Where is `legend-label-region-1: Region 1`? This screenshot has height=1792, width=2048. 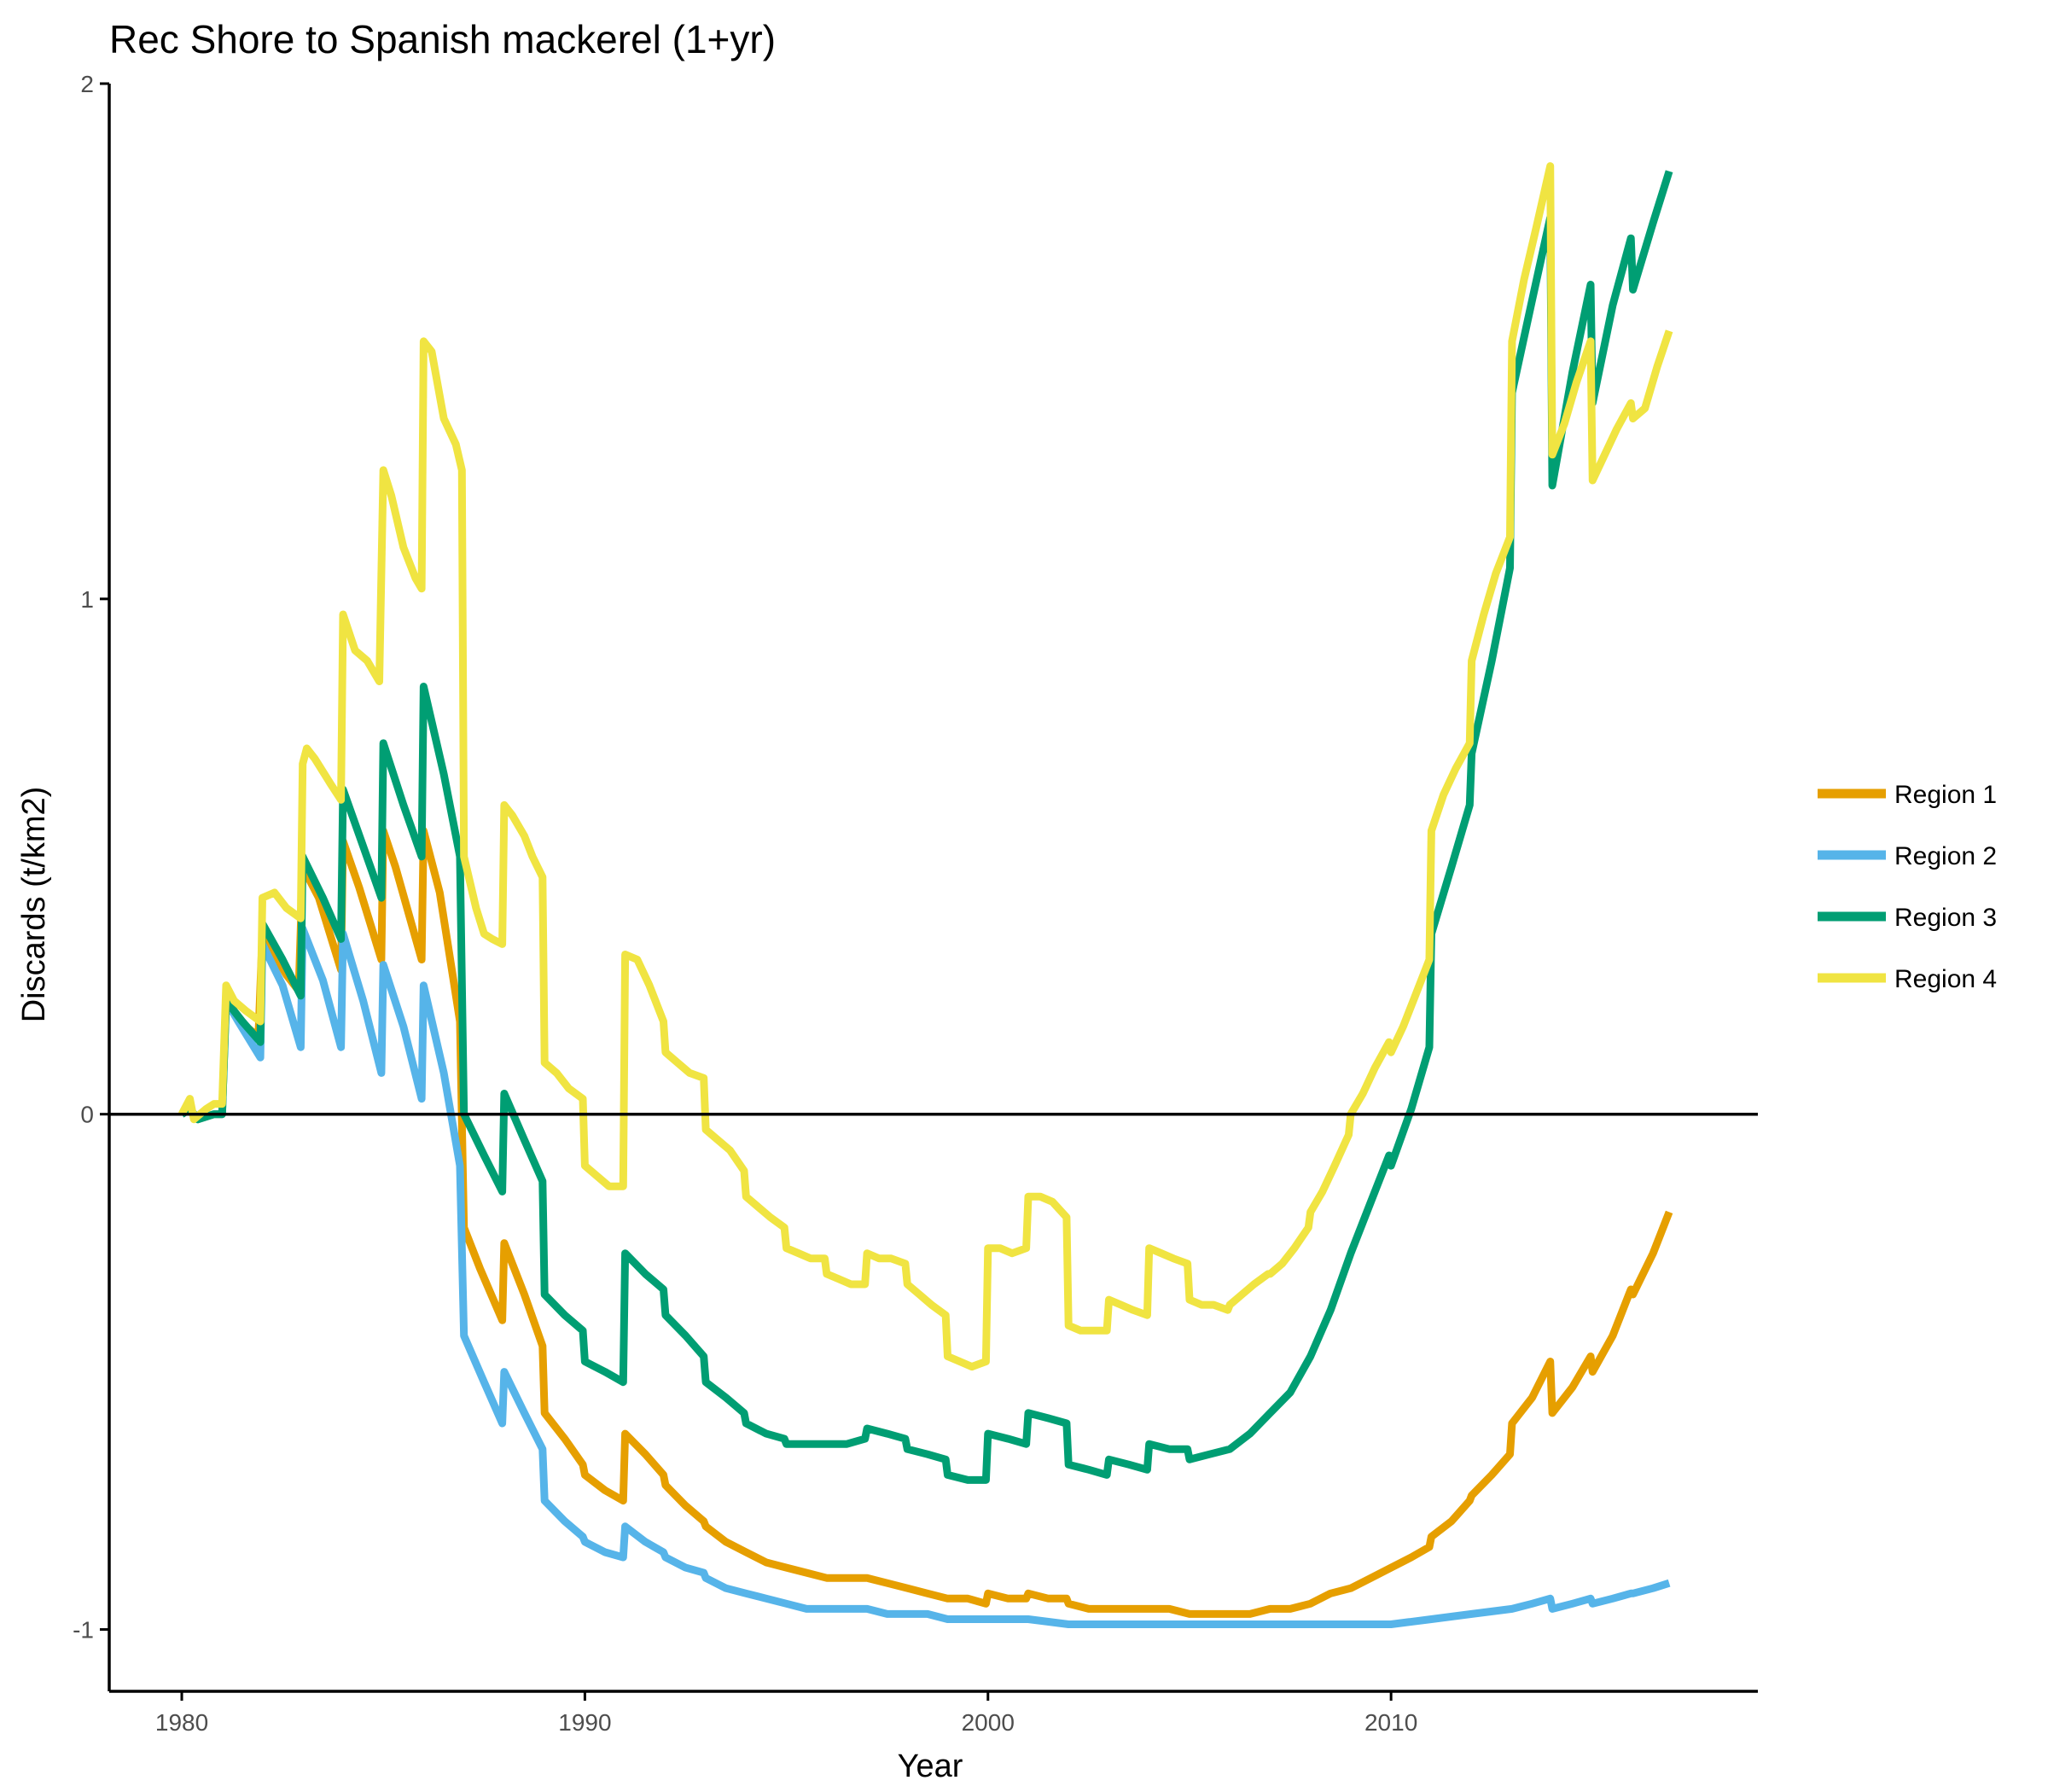 legend-label-region-1: Region 1 is located at coordinates (1946, 795).